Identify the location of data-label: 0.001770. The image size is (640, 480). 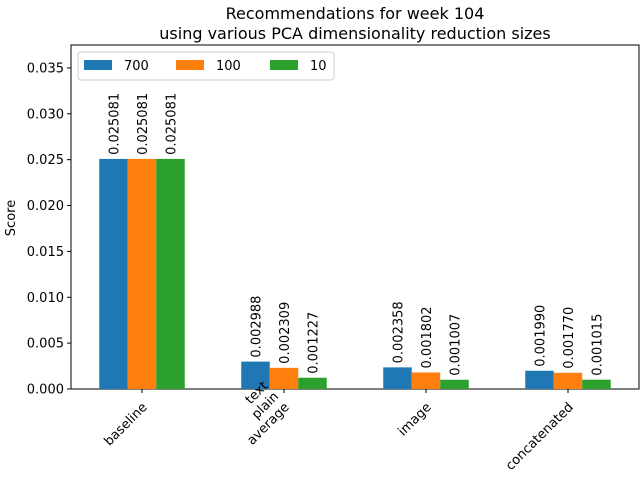
(569, 338).